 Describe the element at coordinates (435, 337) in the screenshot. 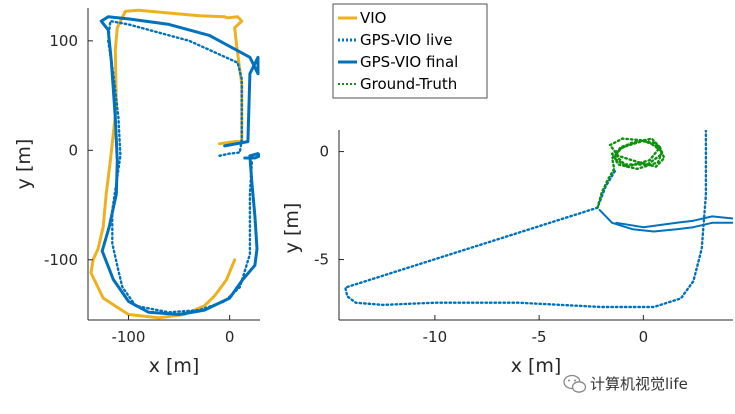

I see `right-x-tick-label: -10` at that location.